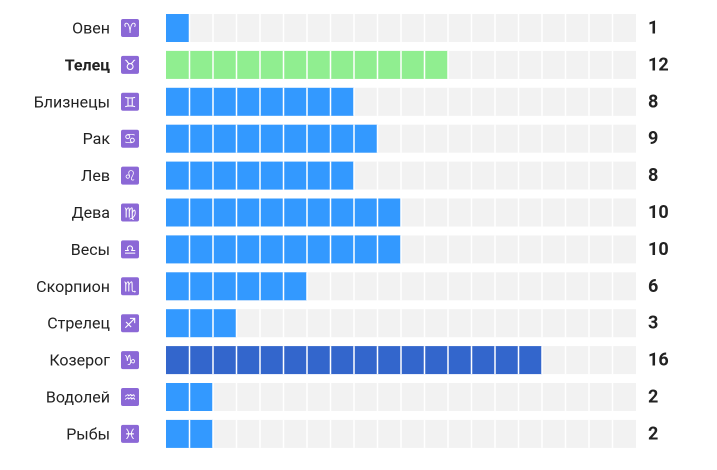 The height and width of the screenshot is (470, 717). Describe the element at coordinates (78, 323) in the screenshot. I see `category-label: Стрелец` at that location.